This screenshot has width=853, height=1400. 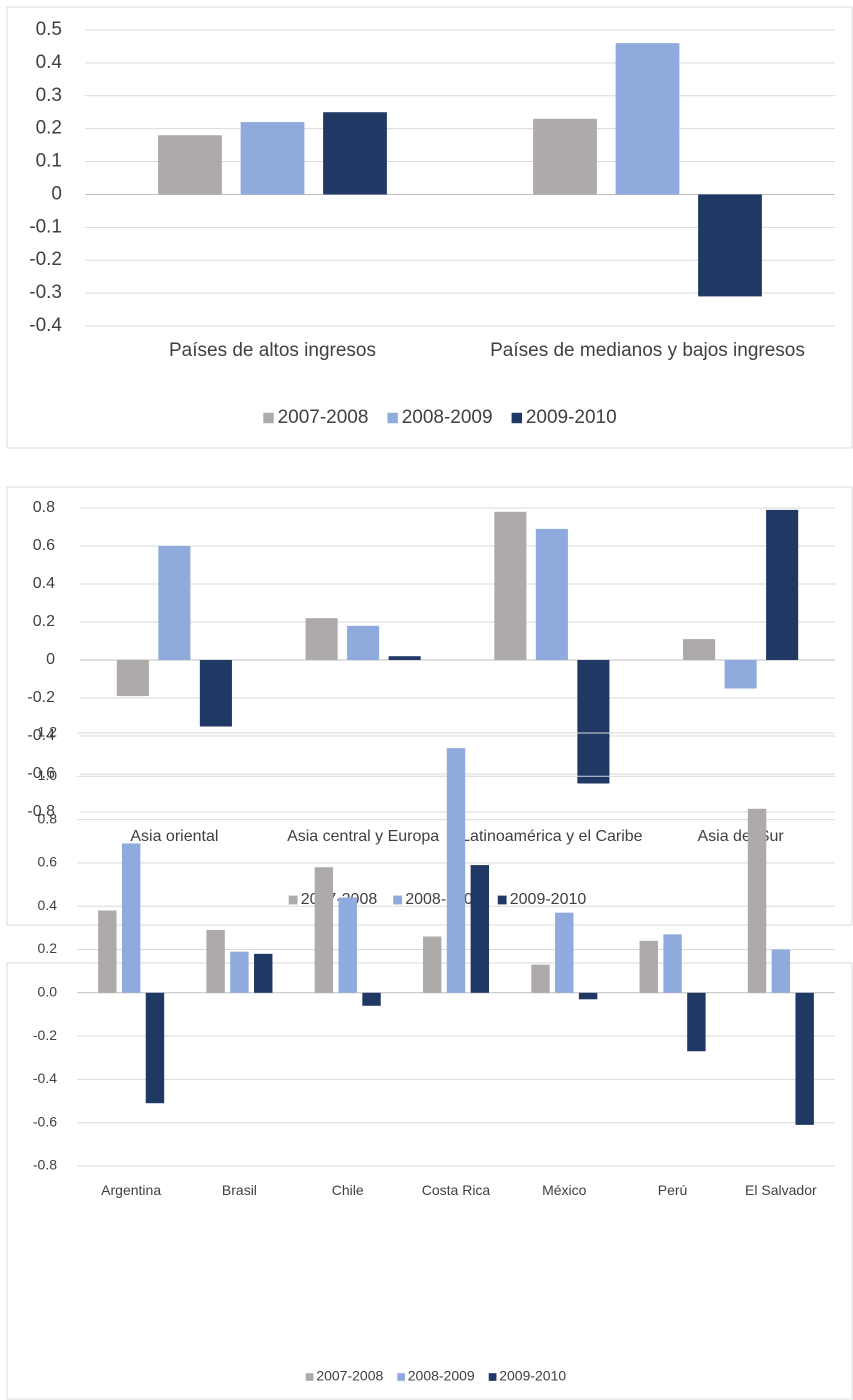 I want to click on x-tick-label: Países de medianos y bajos ingresos, so click(x=647, y=350).